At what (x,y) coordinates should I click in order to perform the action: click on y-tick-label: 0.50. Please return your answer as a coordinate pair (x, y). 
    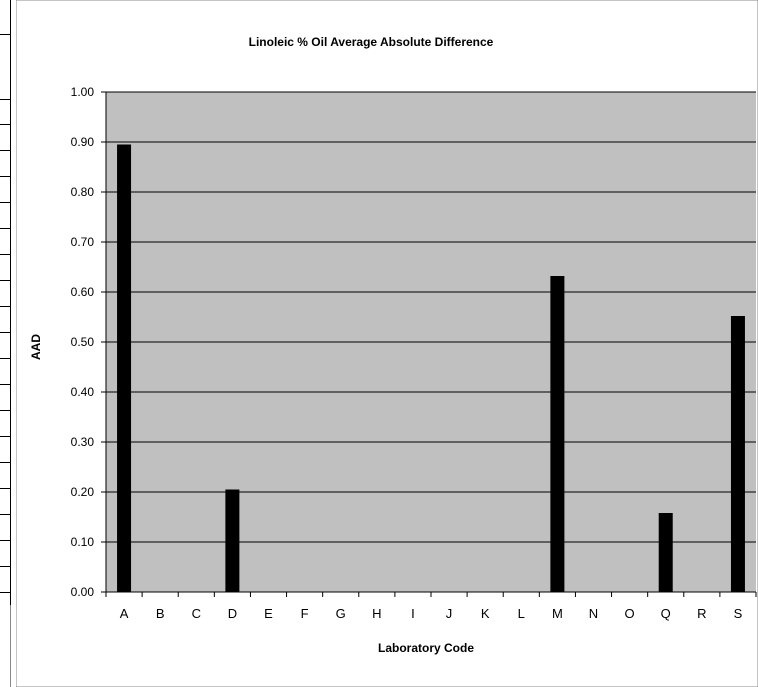
    Looking at the image, I should click on (83, 342).